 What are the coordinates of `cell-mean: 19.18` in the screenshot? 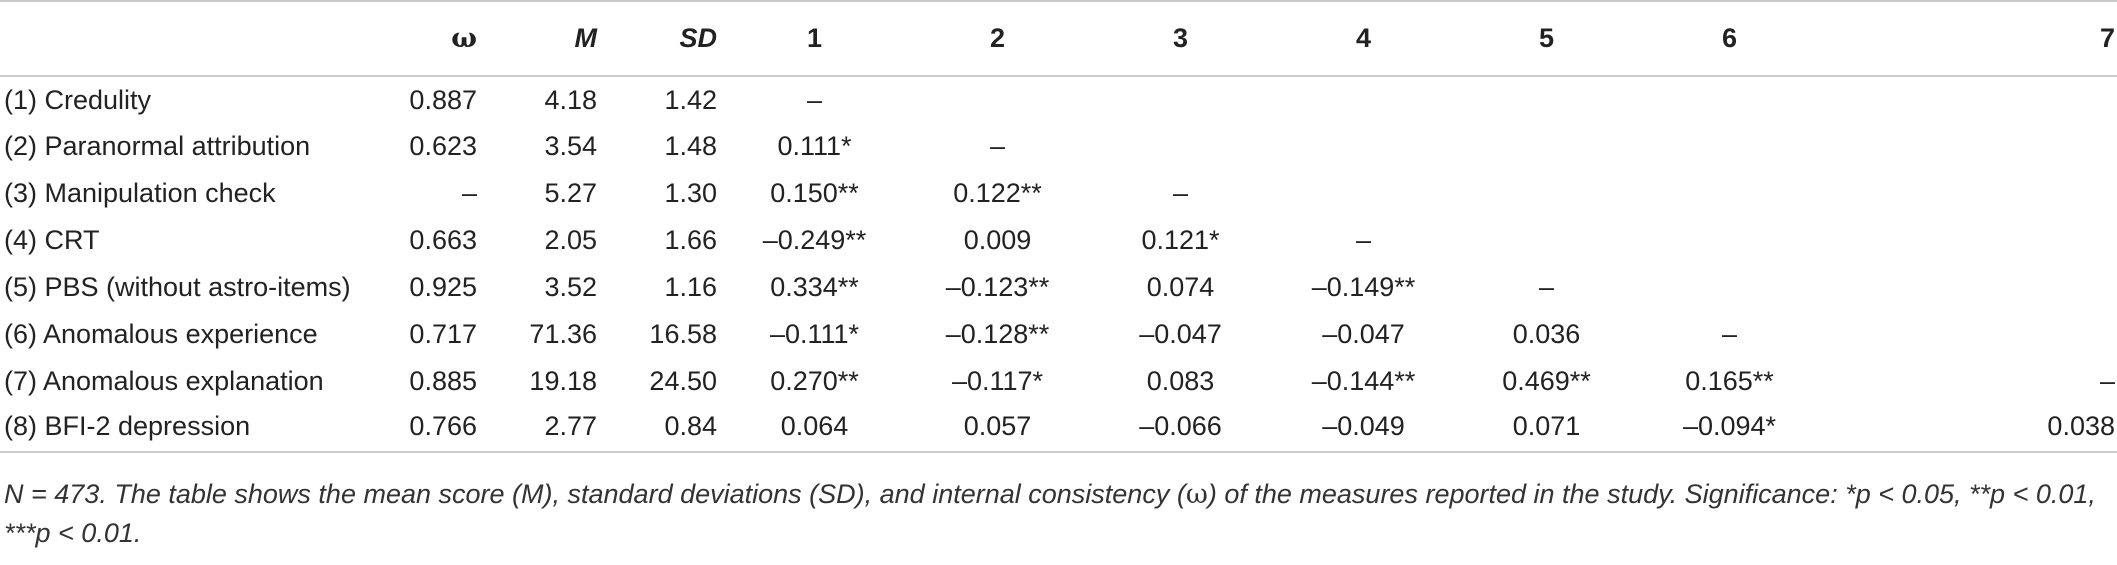 It's located at (563, 381).